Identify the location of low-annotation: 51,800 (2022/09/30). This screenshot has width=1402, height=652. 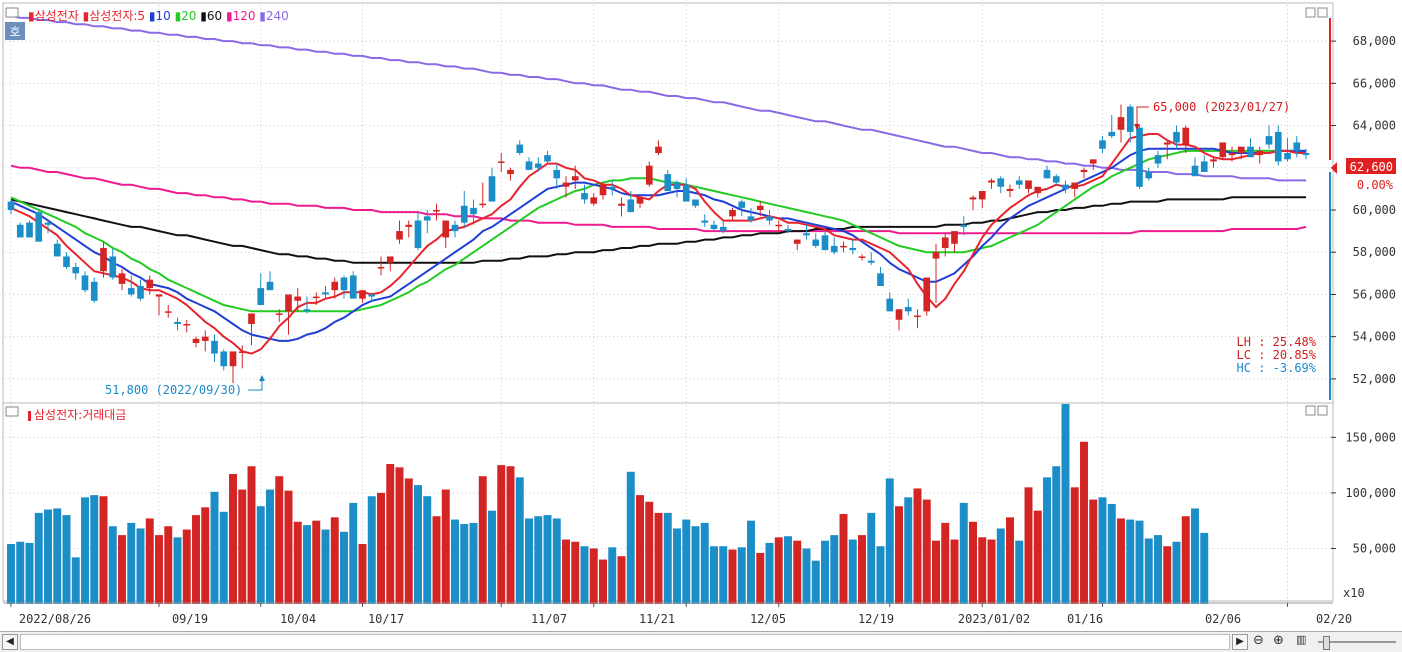
(185, 386).